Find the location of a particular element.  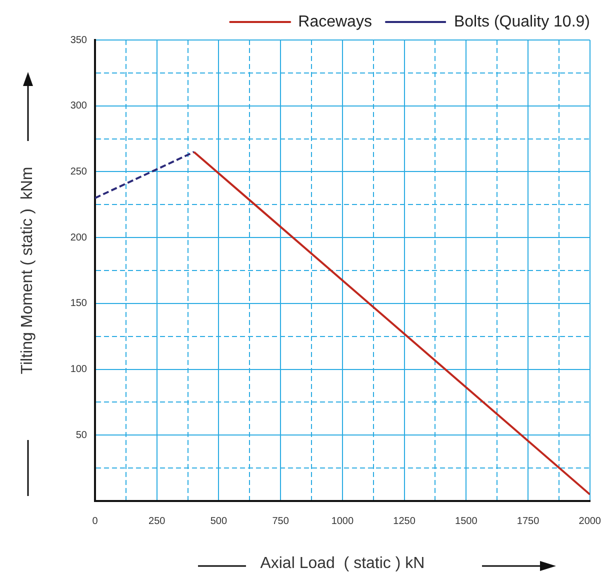

y-tick-label: 50 is located at coordinates (82, 435).